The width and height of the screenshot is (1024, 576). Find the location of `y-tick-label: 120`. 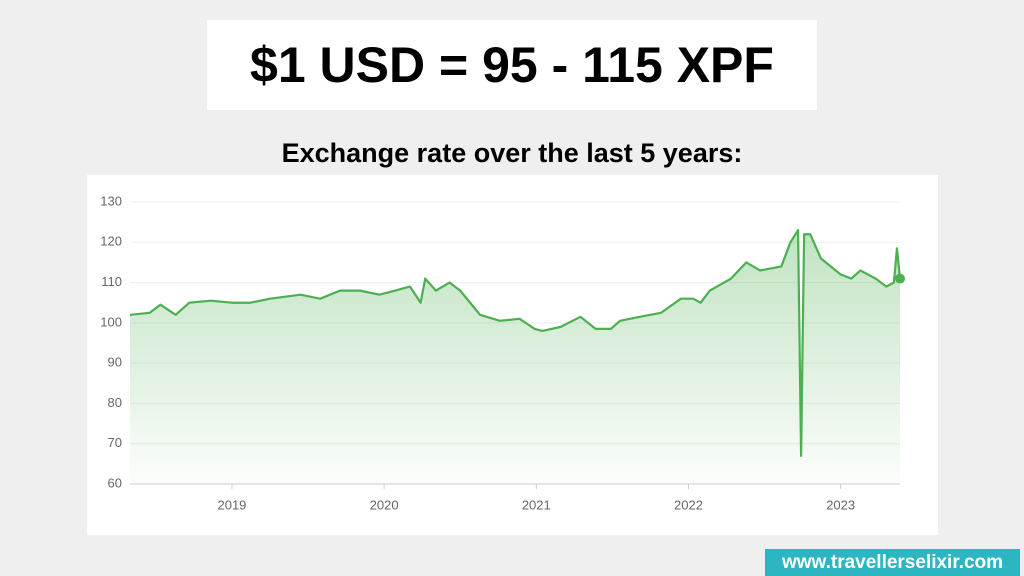

y-tick-label: 120 is located at coordinates (111, 241).